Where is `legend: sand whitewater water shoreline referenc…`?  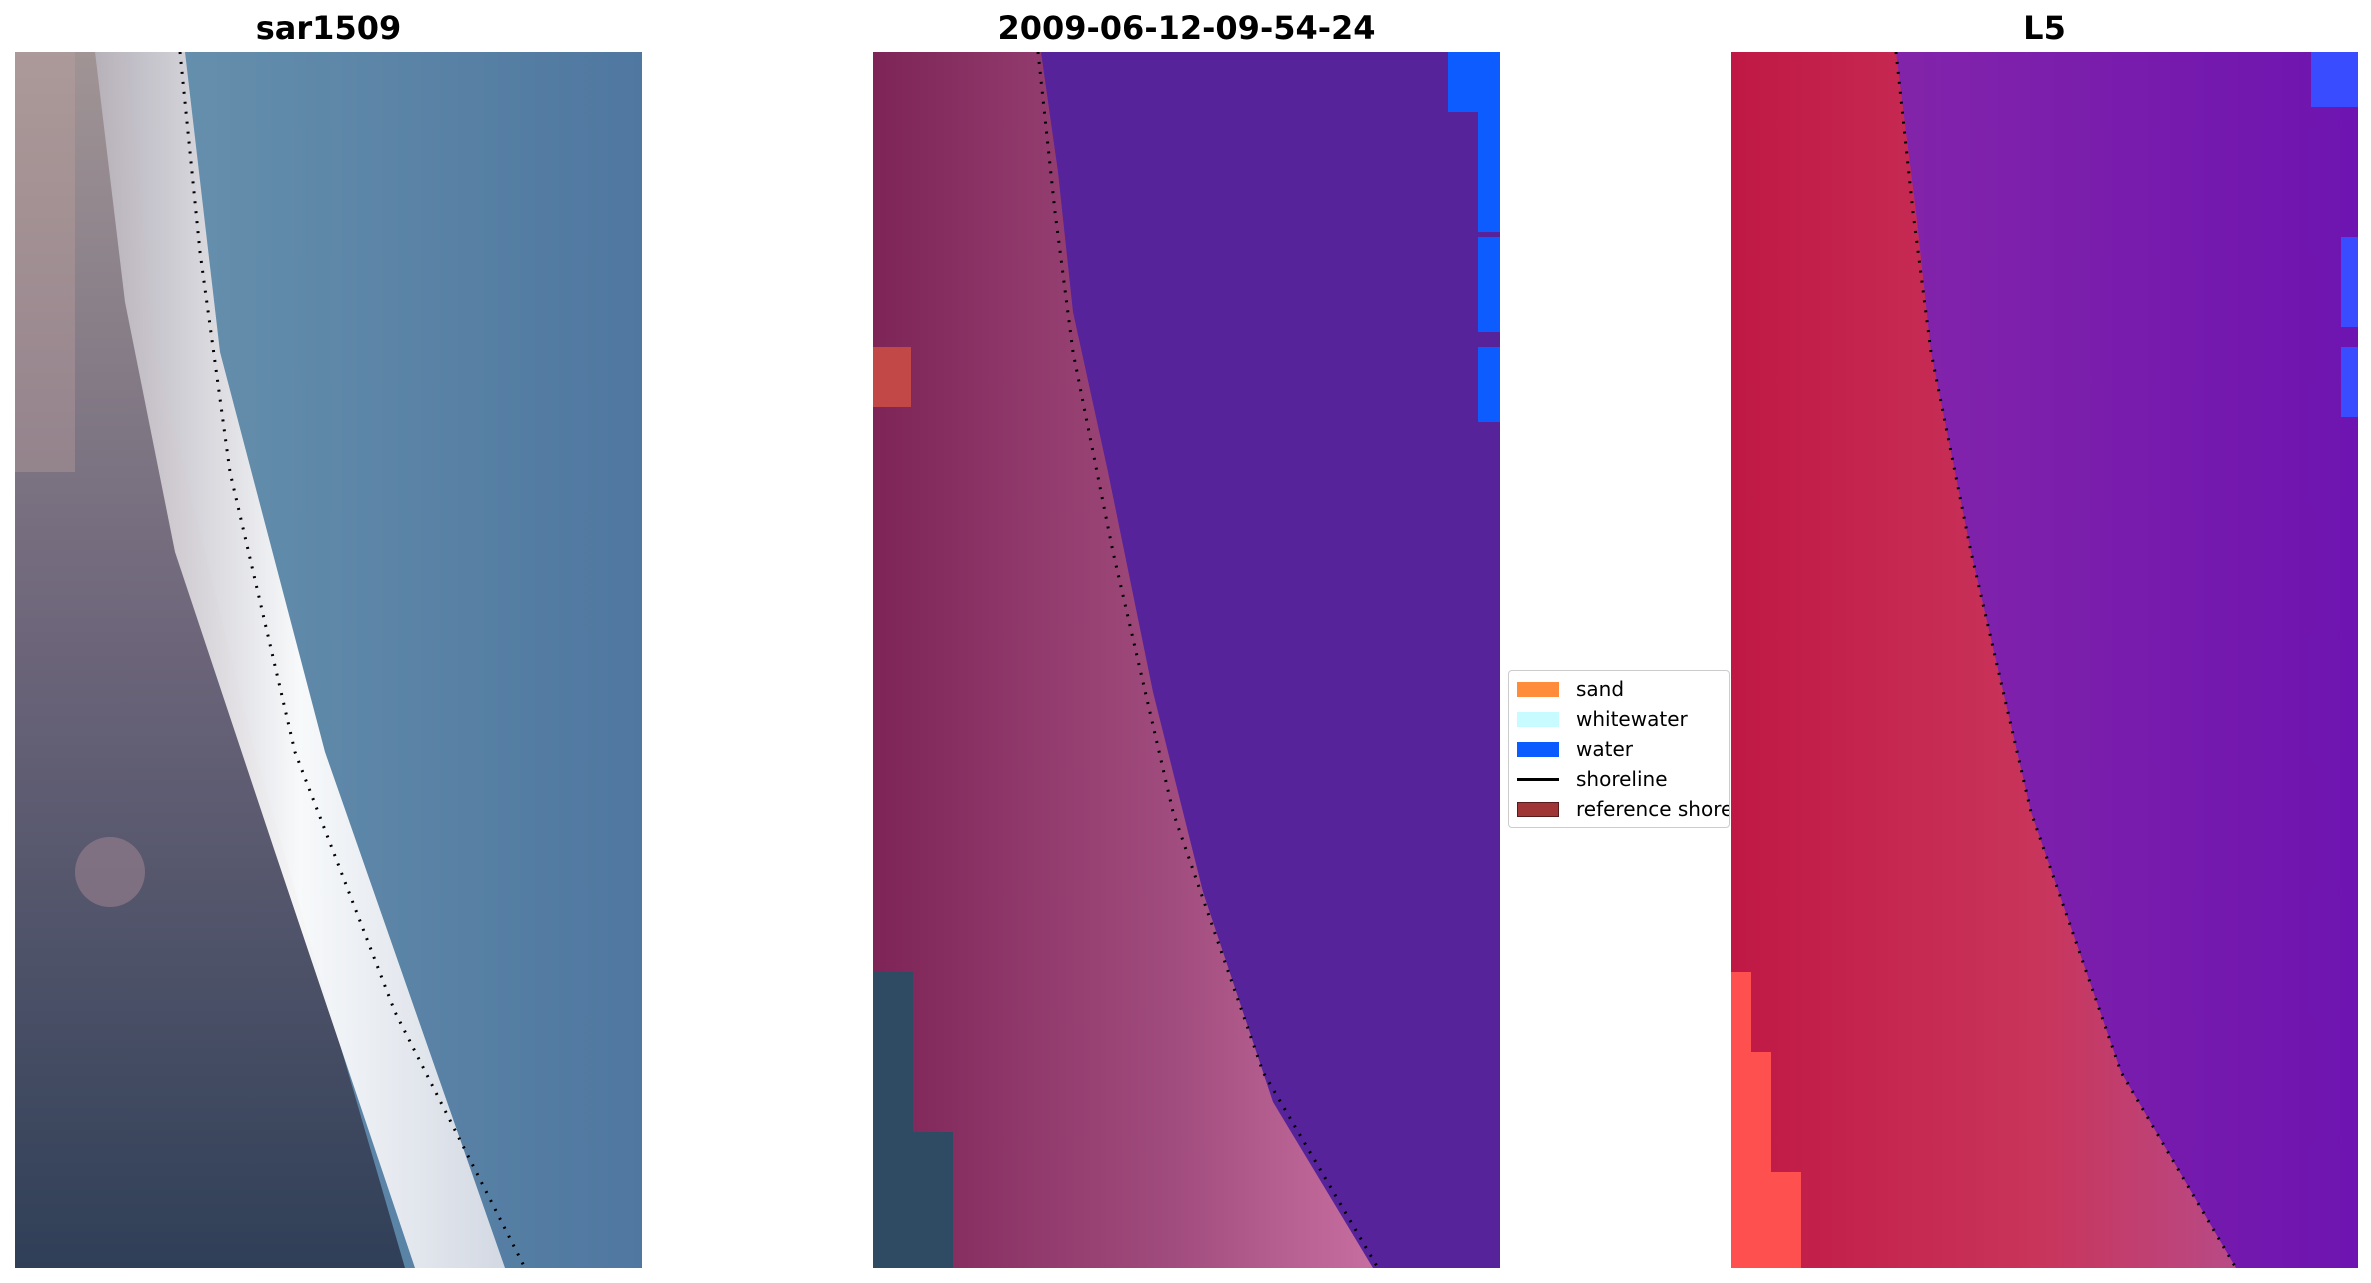 legend: sand whitewater water shoreline referenc… is located at coordinates (1619, 749).